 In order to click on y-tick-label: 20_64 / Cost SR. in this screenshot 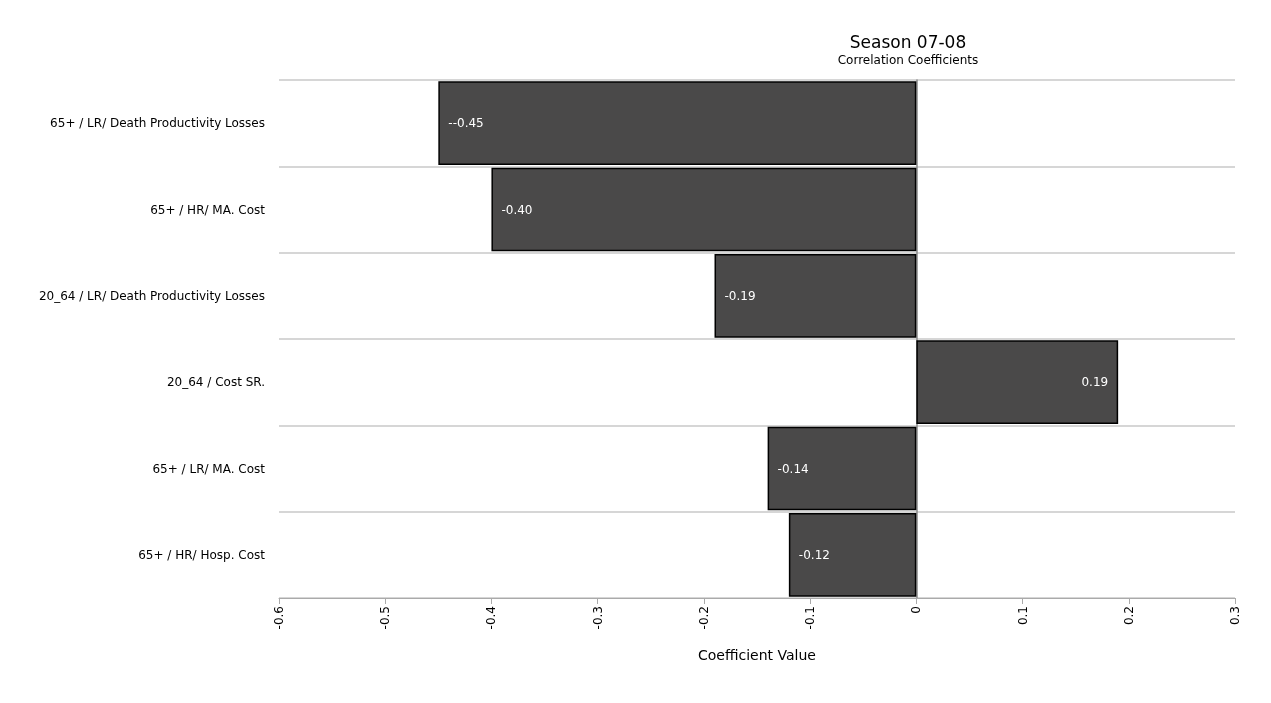, I will do `click(215, 382)`.